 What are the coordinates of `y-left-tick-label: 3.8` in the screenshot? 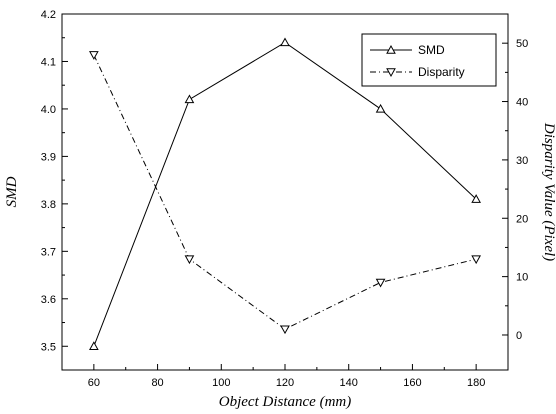 It's located at (48, 205).